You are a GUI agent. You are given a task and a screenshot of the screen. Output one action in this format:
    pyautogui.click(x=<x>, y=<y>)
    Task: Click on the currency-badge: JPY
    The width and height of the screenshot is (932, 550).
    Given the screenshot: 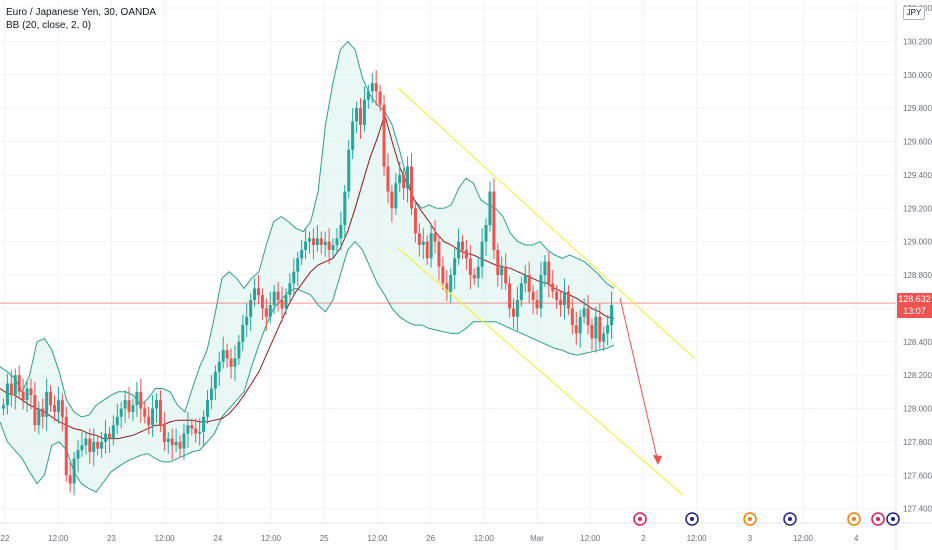 What is the action you would take?
    pyautogui.click(x=914, y=13)
    